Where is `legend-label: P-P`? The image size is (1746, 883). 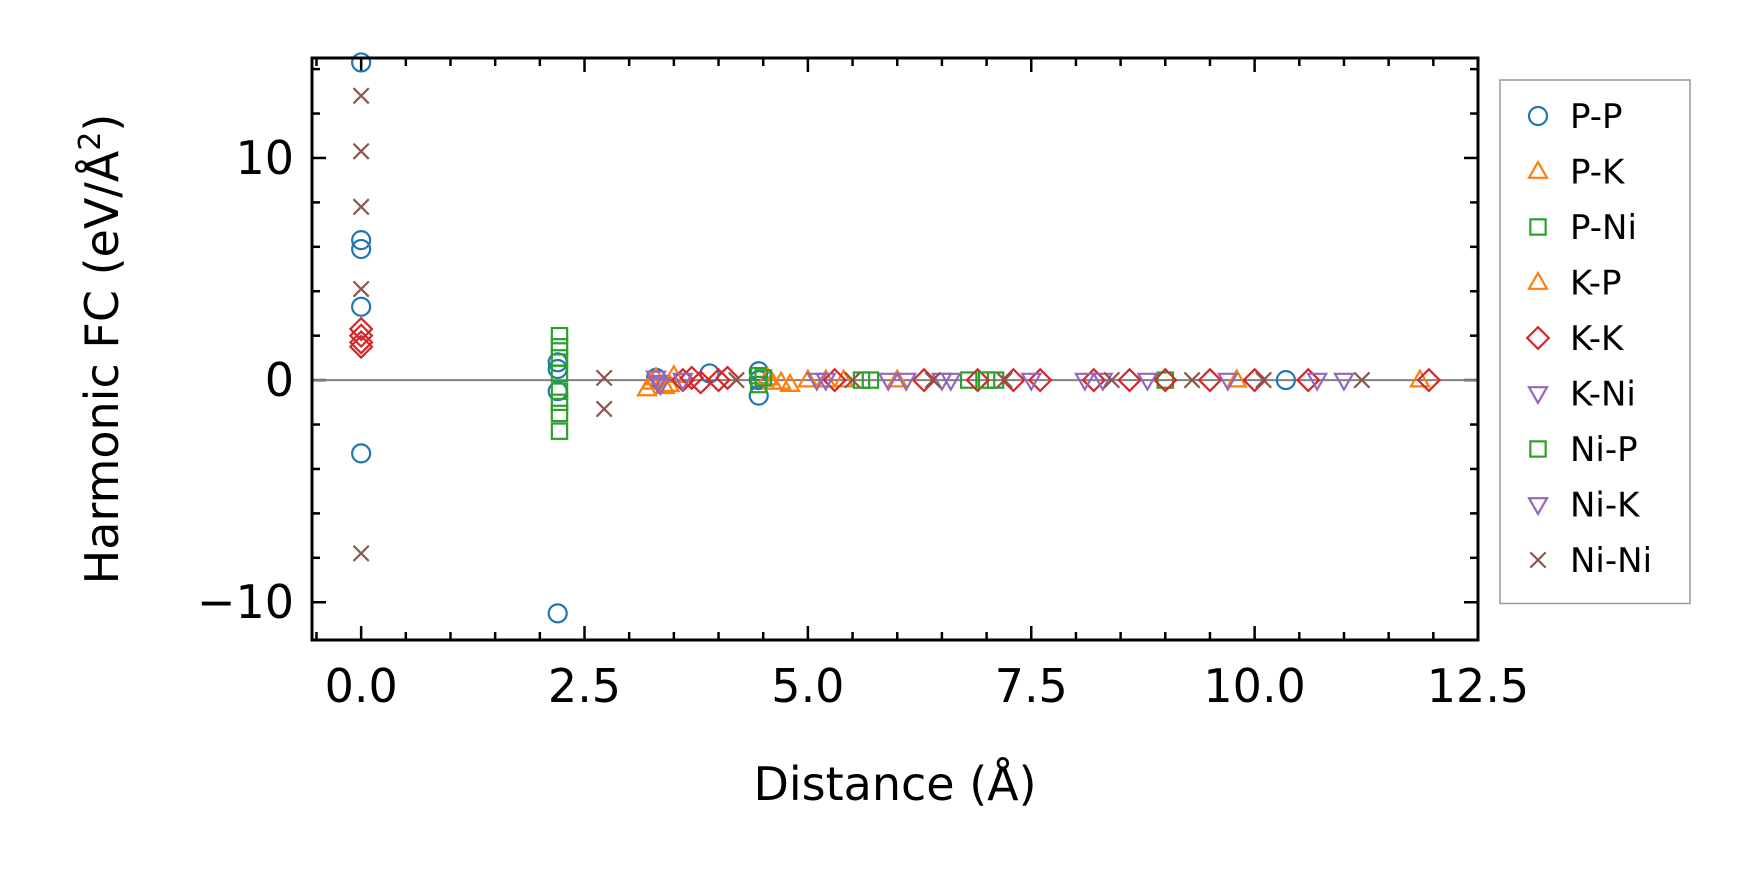 legend-label: P-P is located at coordinates (1596, 117).